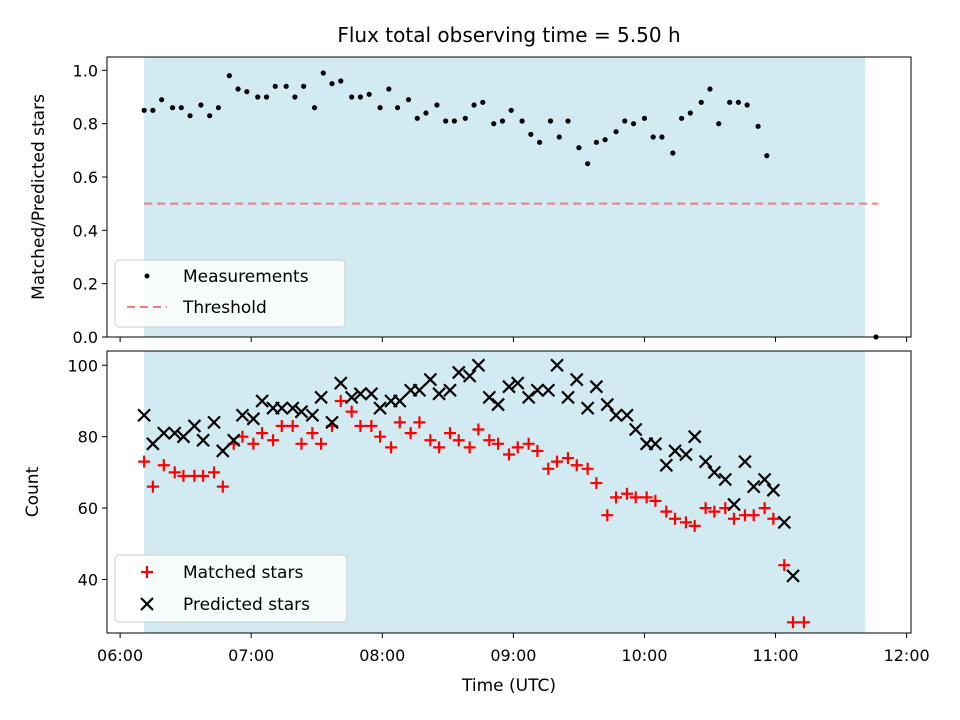 This screenshot has height=720, width=960. Describe the element at coordinates (85, 230) in the screenshot. I see `ratio-y-tick-label: 0.4` at that location.